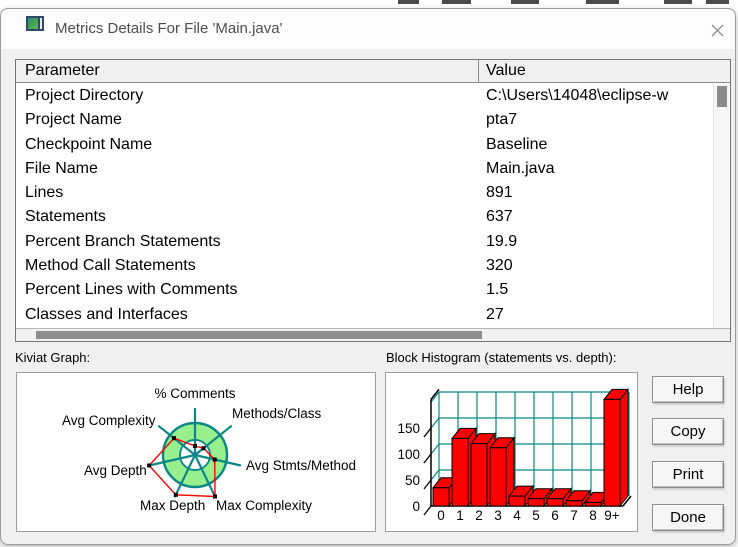  Describe the element at coordinates (115, 470) in the screenshot. I see `svg-text: Avg Depth` at that location.